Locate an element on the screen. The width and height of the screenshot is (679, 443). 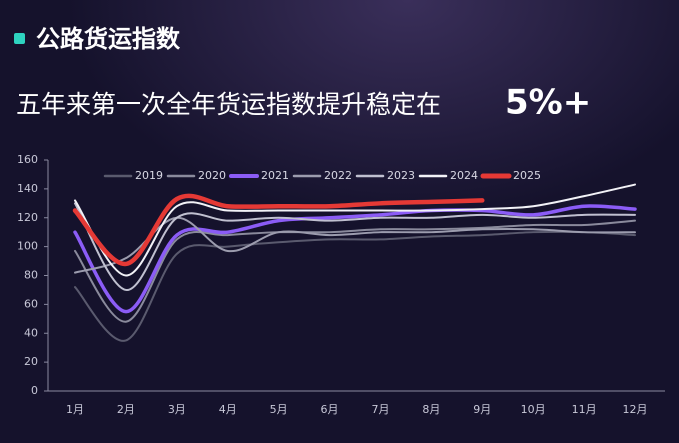
legend-label: 2022 is located at coordinates (338, 175).